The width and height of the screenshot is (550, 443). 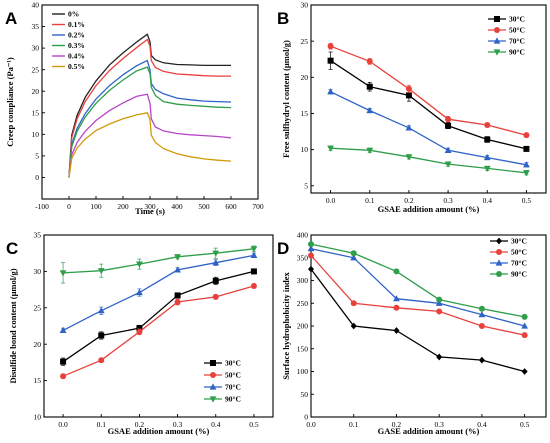 I want to click on legend-label: 0.3%, so click(x=76, y=45).